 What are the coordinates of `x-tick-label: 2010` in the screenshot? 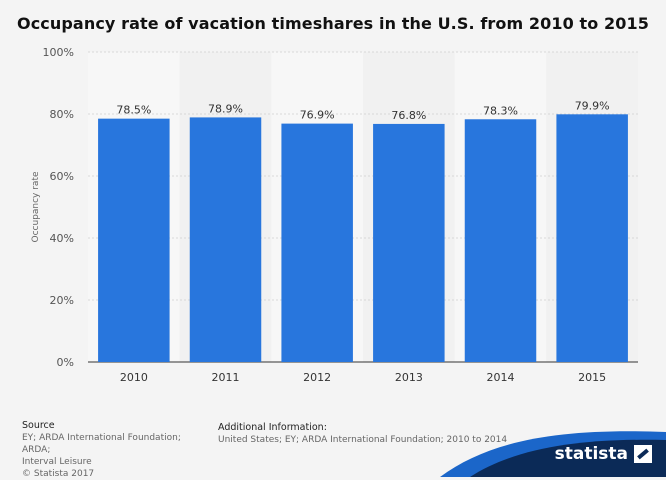 It's located at (134, 377).